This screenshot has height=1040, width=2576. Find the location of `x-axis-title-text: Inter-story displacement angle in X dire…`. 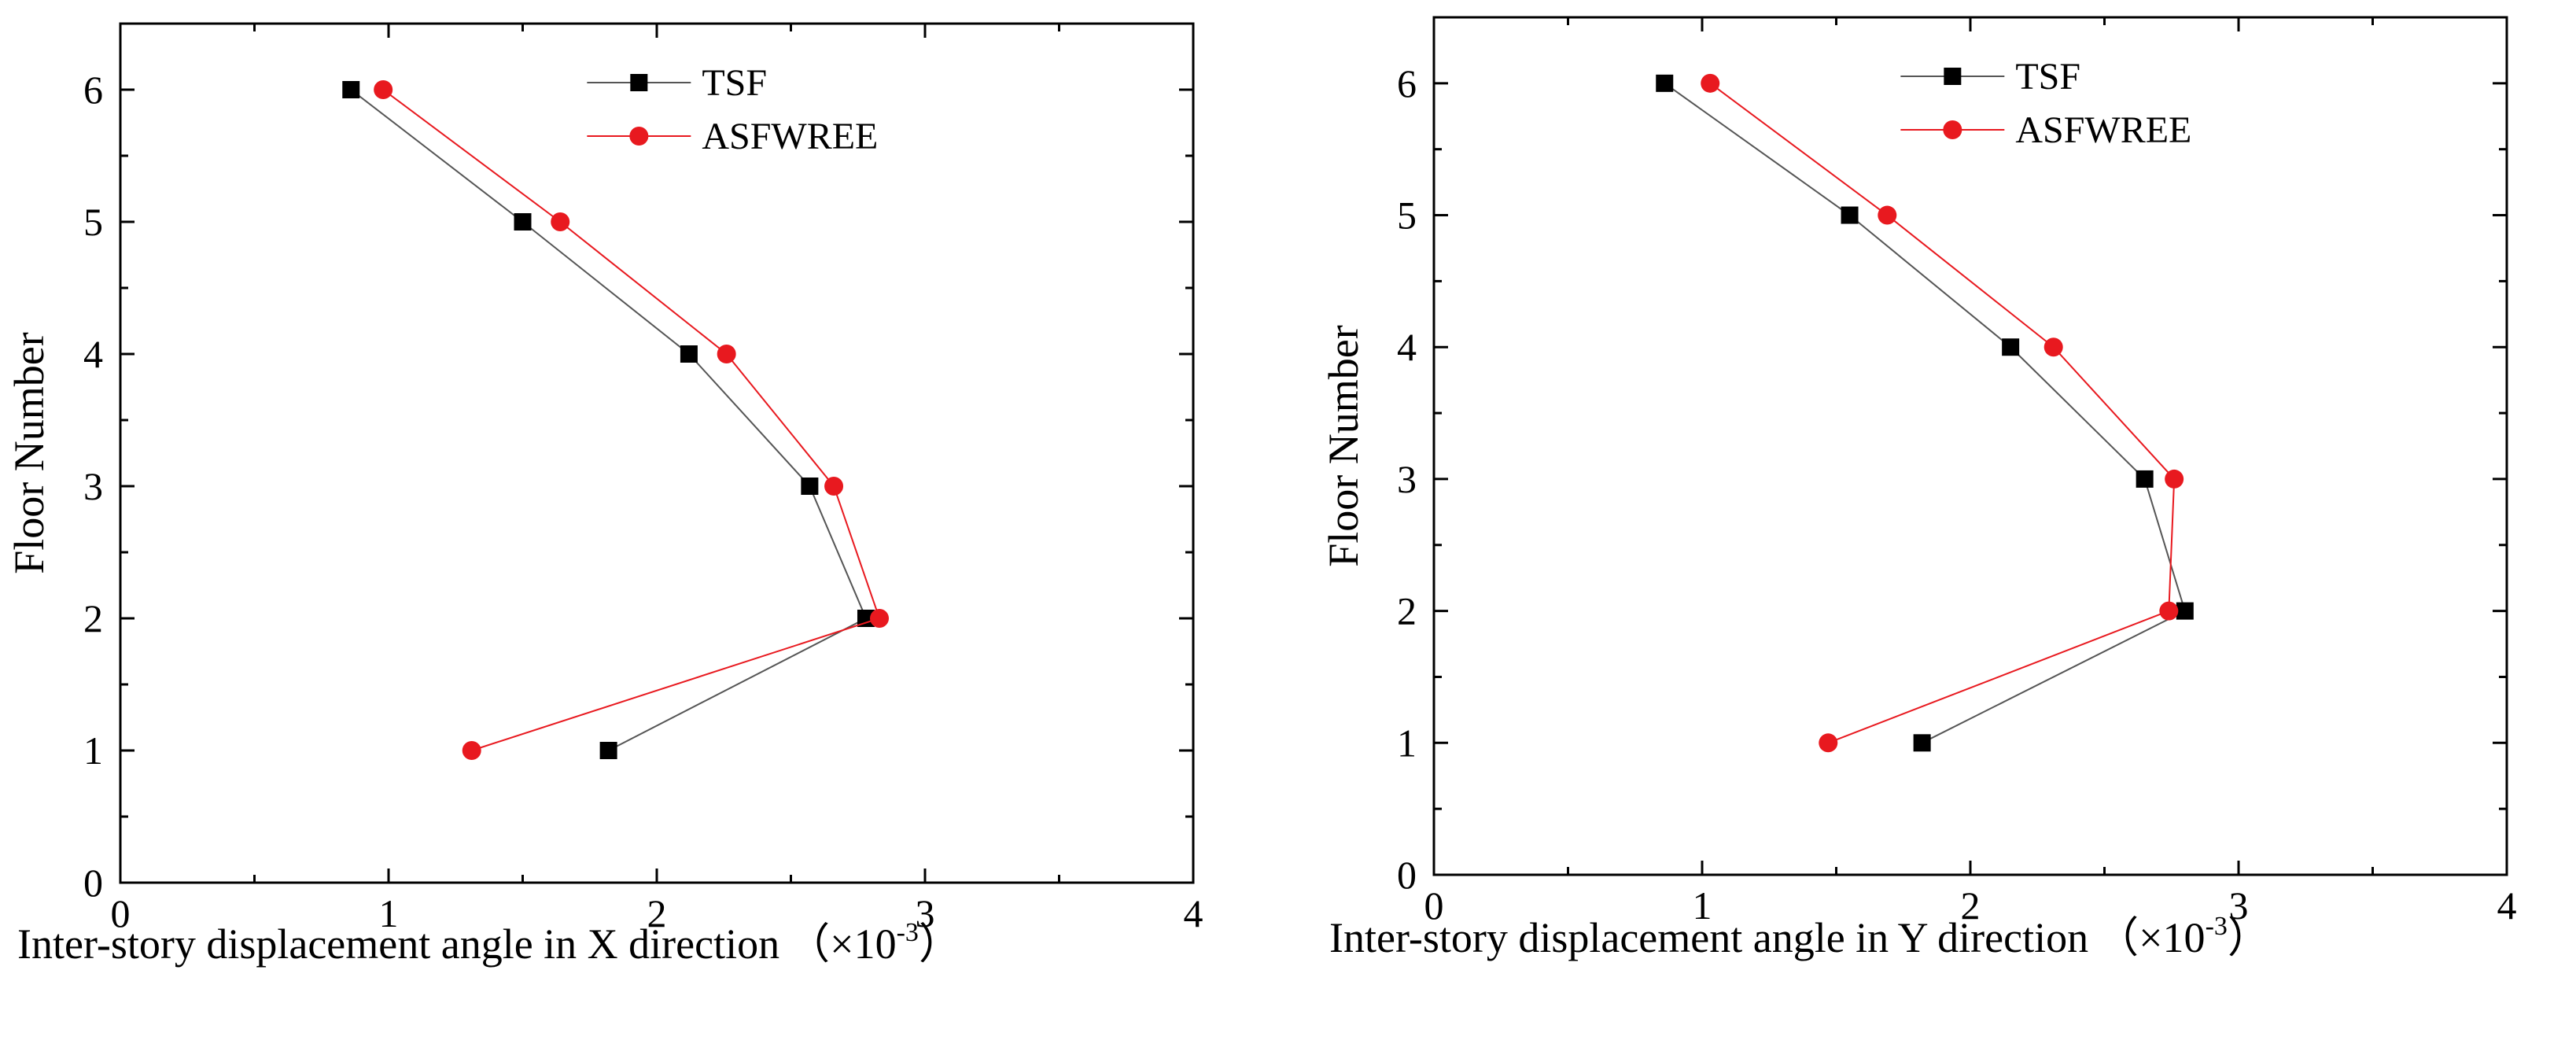

x-axis-title-text: Inter-story displacement angle in X dire… is located at coordinates (398, 944).